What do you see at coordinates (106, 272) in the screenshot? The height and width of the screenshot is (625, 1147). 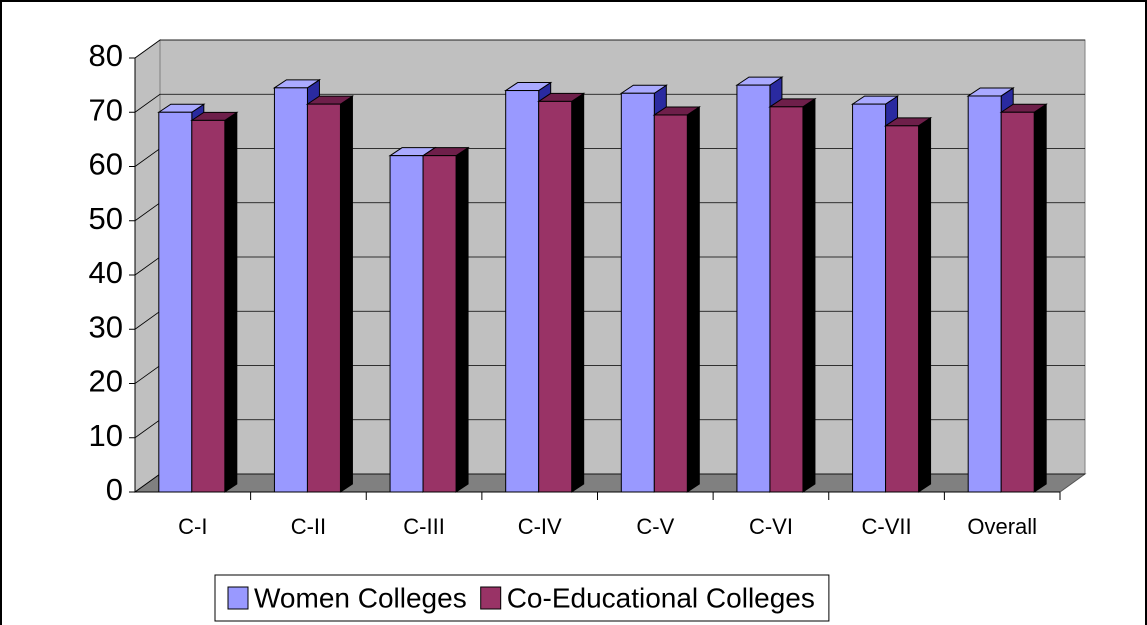 I see `y-tick-label: 40` at bounding box center [106, 272].